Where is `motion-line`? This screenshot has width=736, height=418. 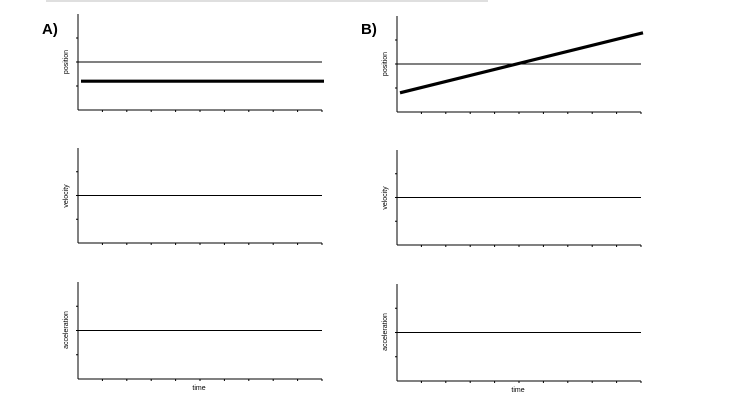
motion-line is located at coordinates (521, 63).